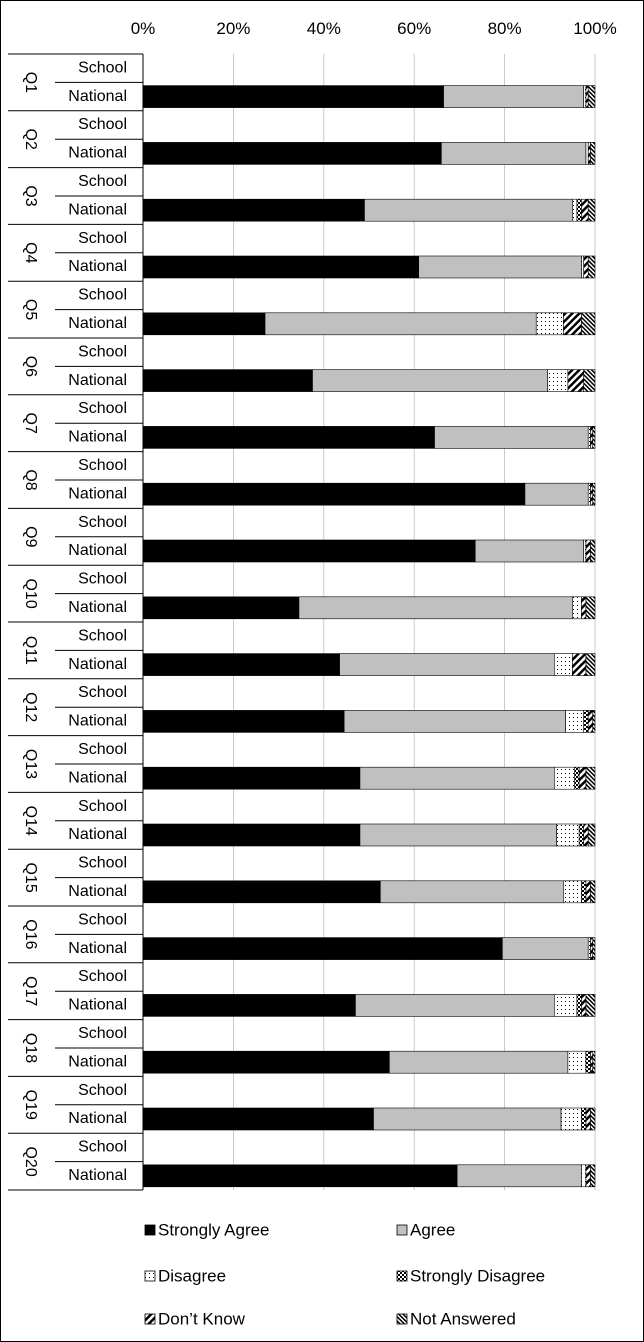 Image resolution: width=644 pixels, height=1342 pixels. I want to click on legend-swatch-strongly-disagree, so click(402, 1276).